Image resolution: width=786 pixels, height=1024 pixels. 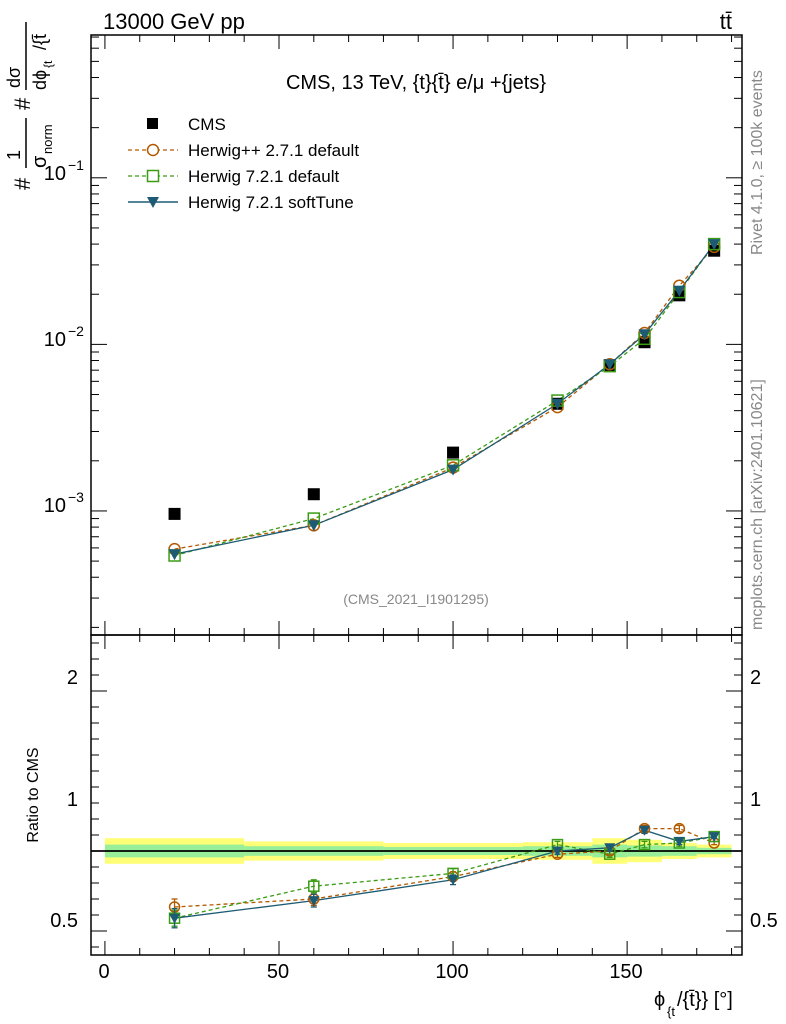 What do you see at coordinates (33, 794) in the screenshot?
I see `ratio-y-axis-label: Ratio to CMS` at bounding box center [33, 794].